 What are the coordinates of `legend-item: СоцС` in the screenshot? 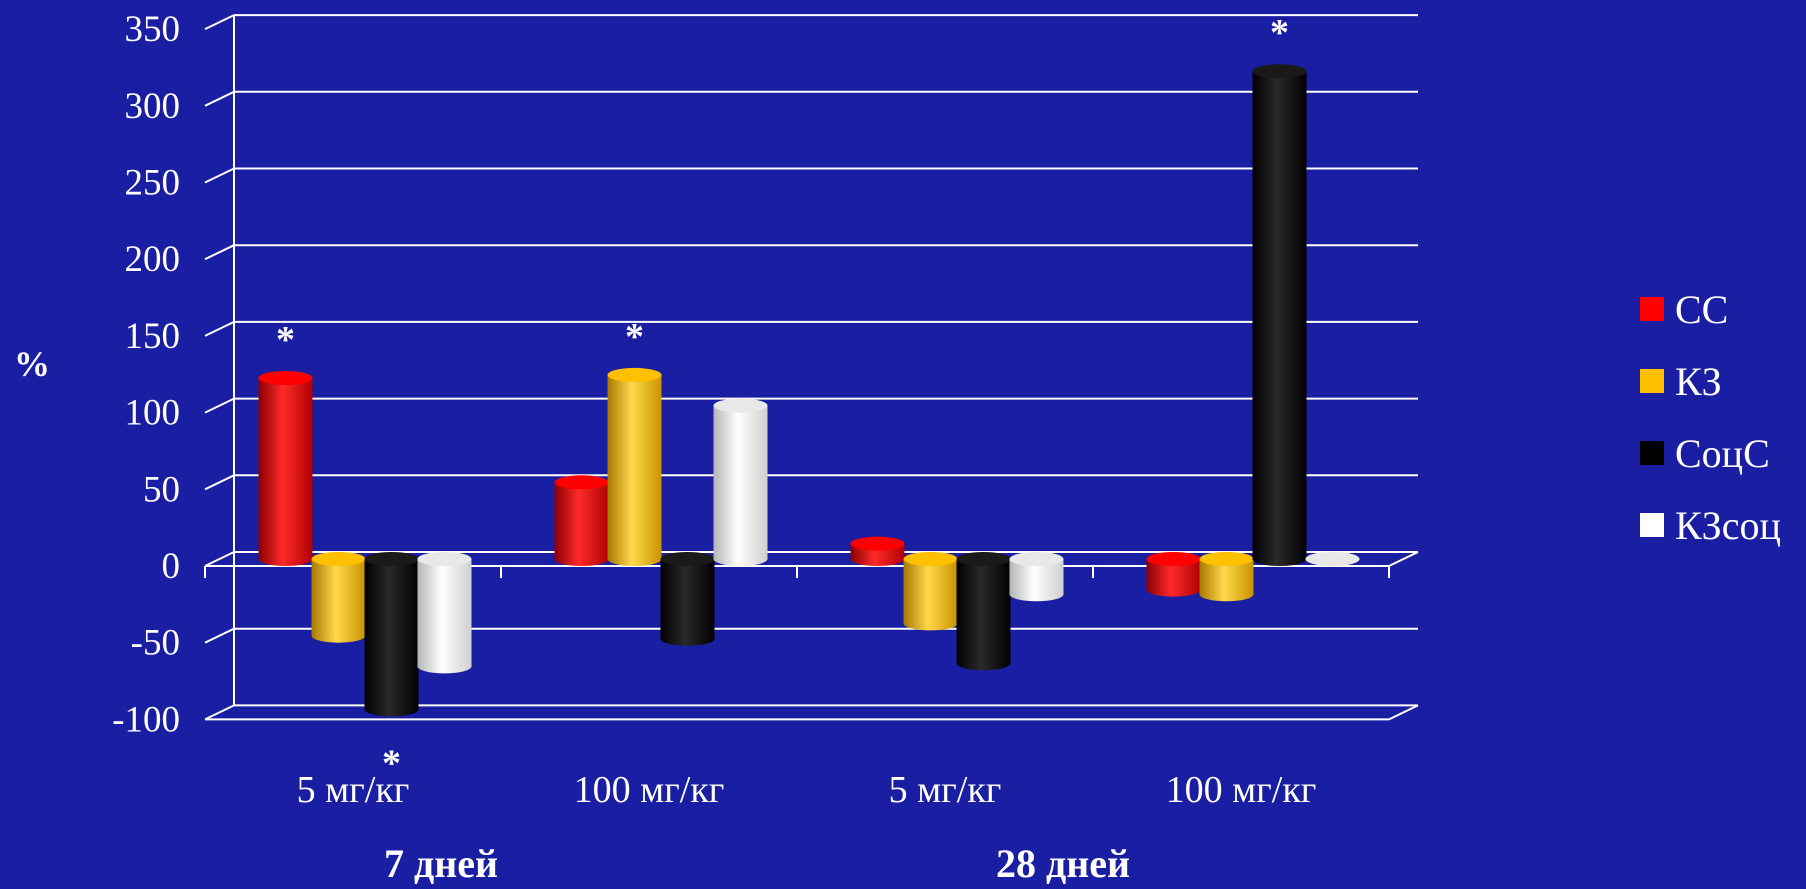 It's located at (1705, 453).